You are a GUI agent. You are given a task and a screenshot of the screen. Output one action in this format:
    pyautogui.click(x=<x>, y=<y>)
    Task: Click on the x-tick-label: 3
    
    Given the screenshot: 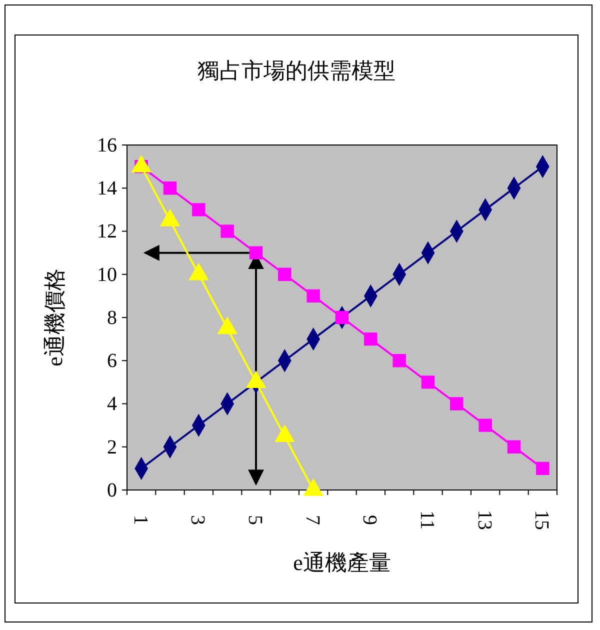 What is the action you would take?
    pyautogui.click(x=197, y=520)
    